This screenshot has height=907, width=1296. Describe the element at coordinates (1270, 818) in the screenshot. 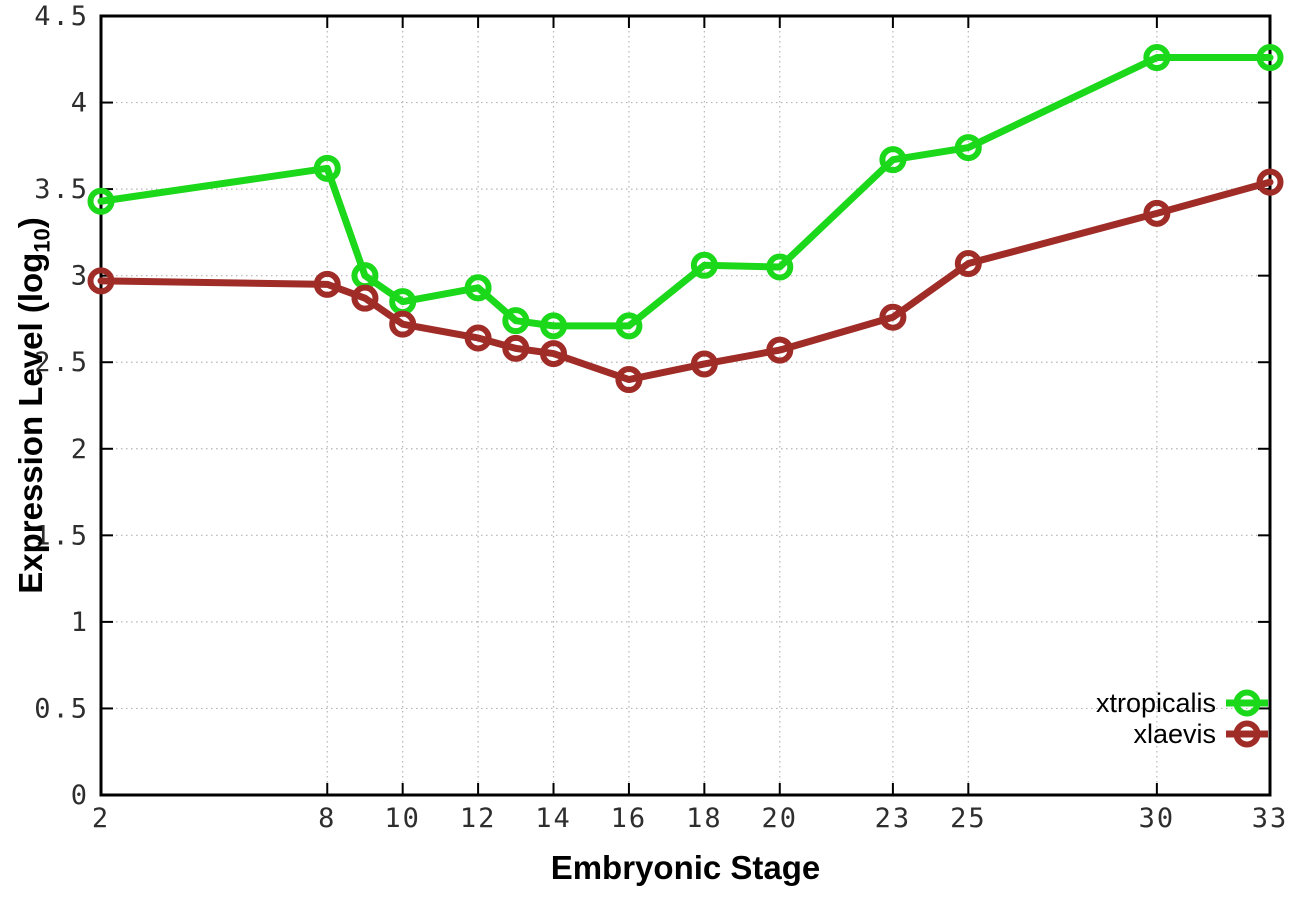

I see `x-tick-label: 33` at that location.